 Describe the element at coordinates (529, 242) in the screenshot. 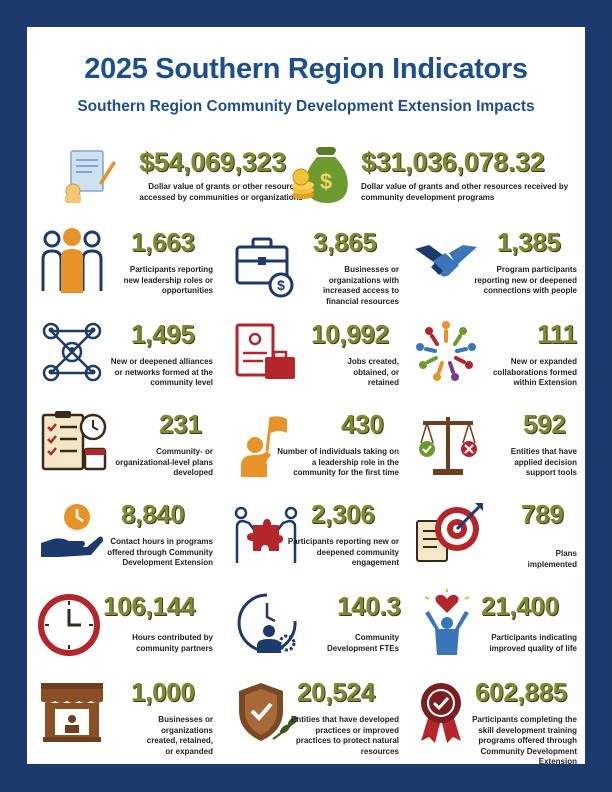

I see `indicator-value: 1,385` at that location.